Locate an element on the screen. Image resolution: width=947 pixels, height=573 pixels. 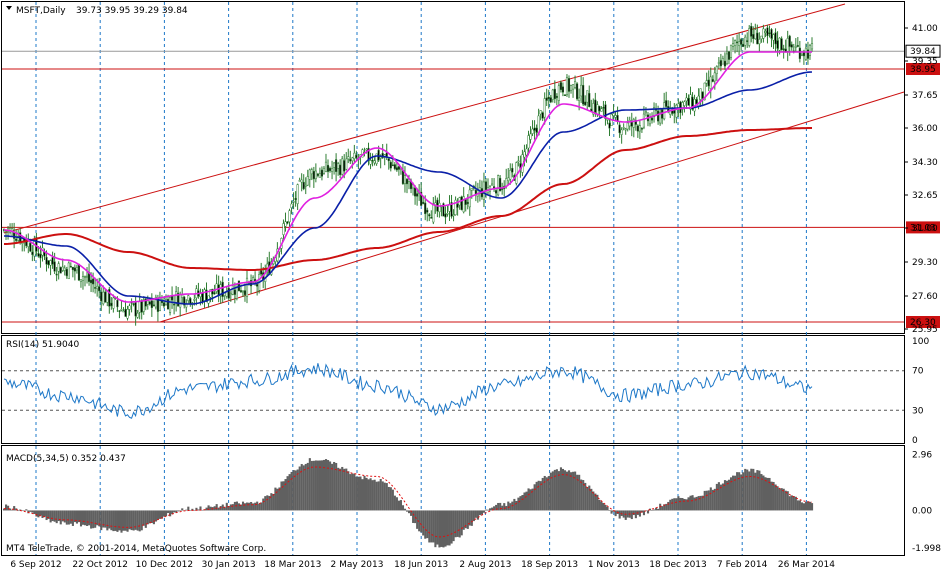
dropdown-triangle-icon is located at coordinates (9, 8).